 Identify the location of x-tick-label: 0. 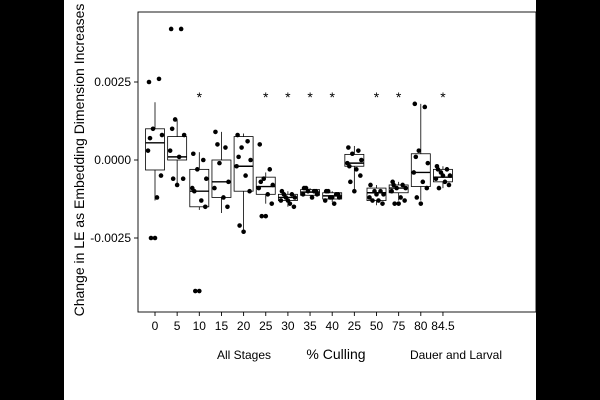
(155, 326).